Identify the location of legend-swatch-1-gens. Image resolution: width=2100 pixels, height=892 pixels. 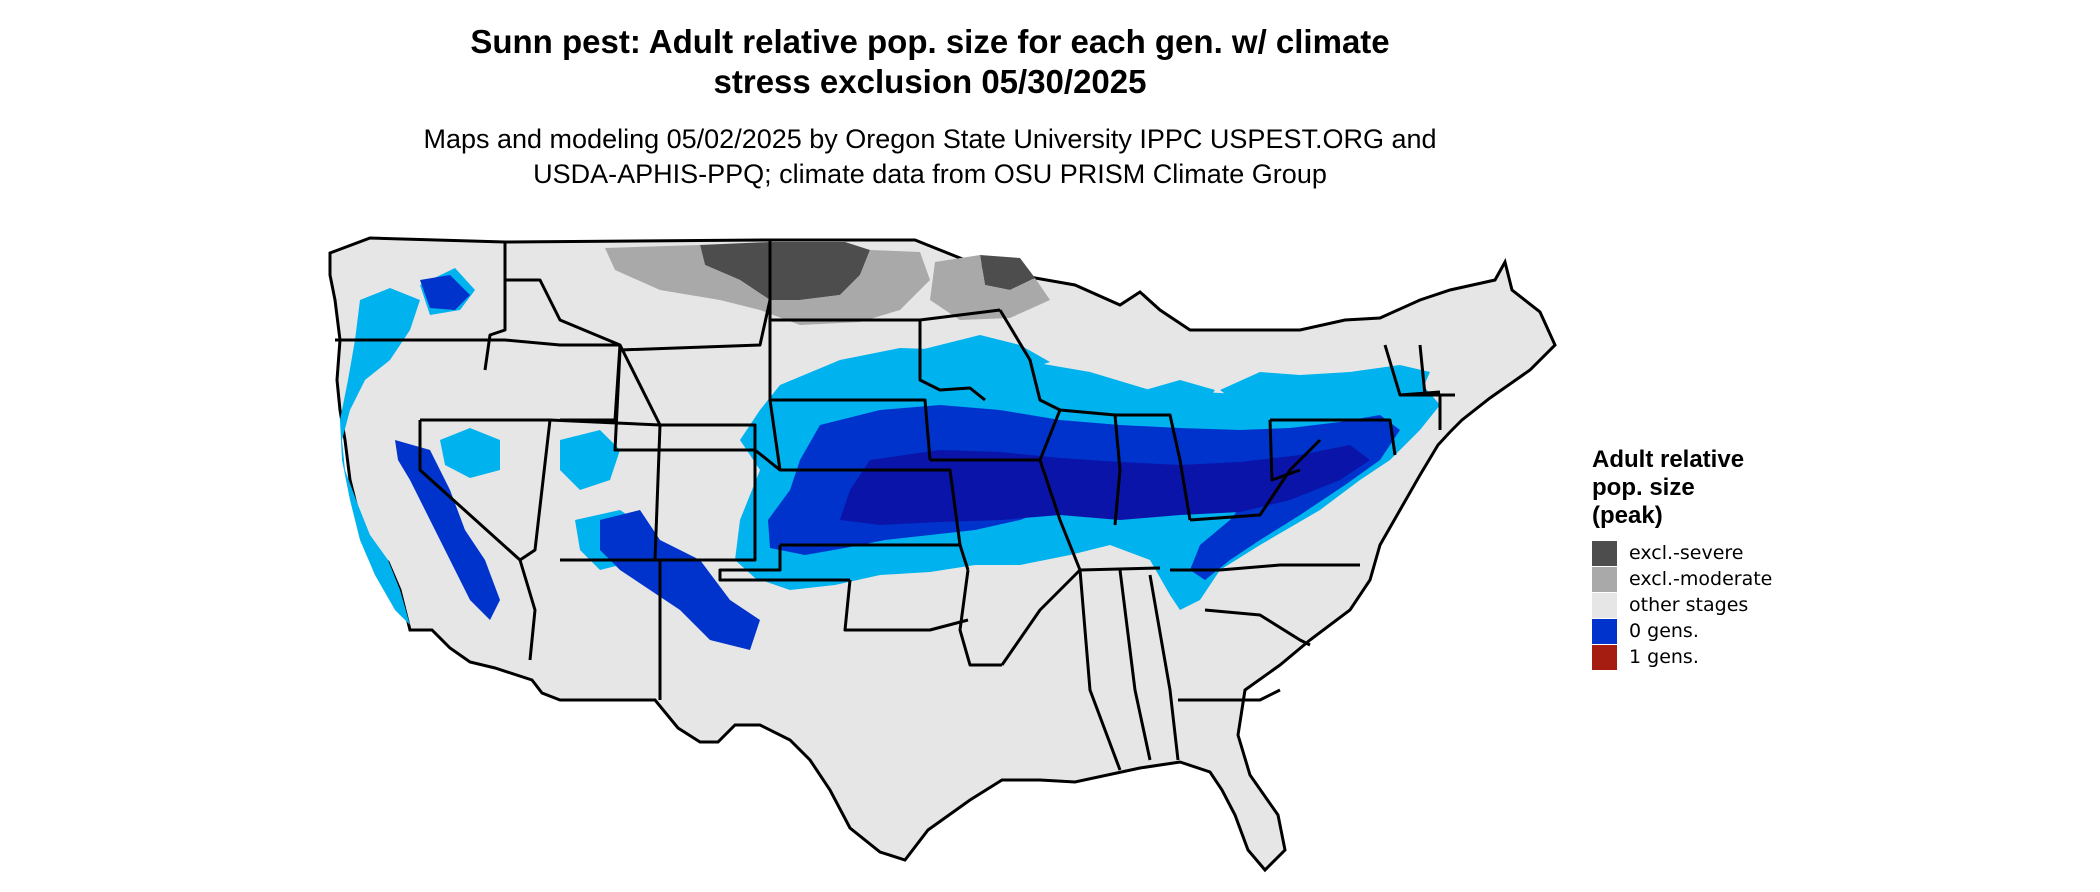
(1604, 657).